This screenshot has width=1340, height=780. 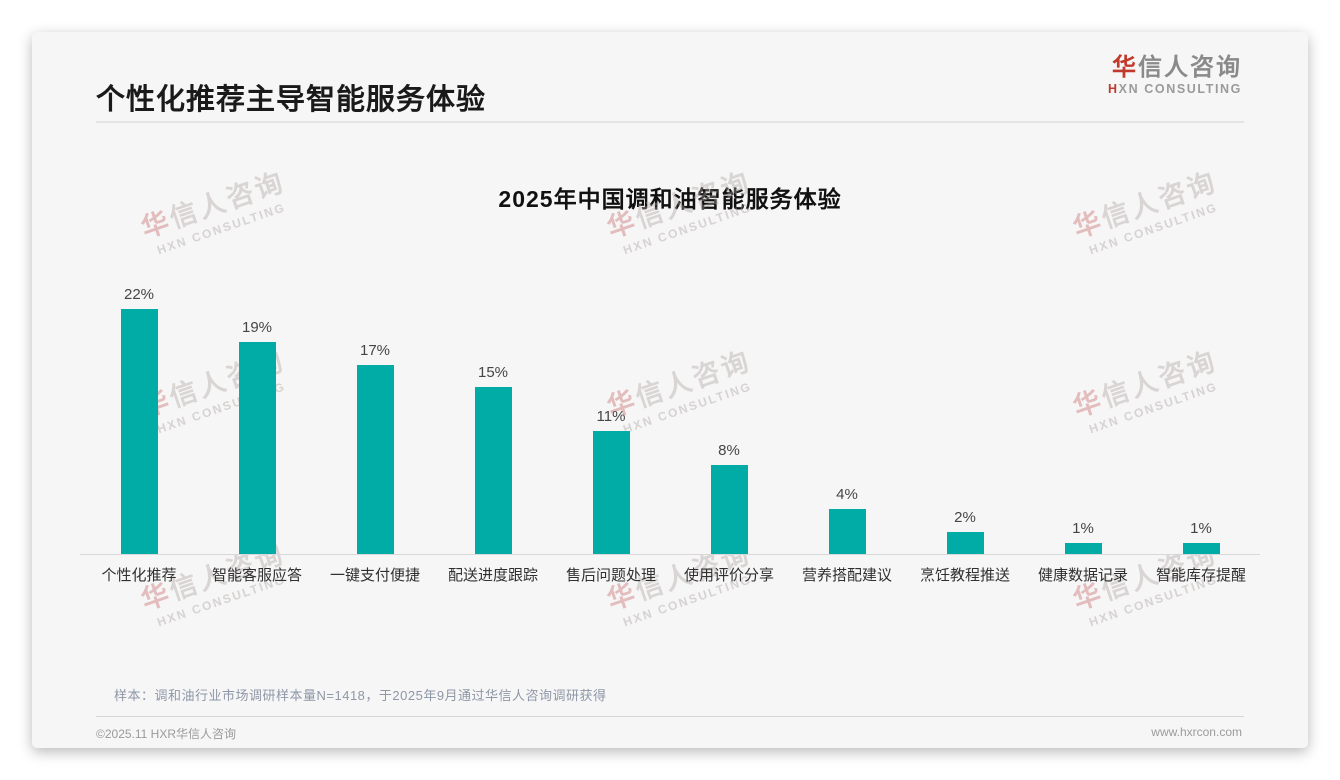 I want to click on company-logo: 华信人咨询 HXN CONSULTING, so click(x=1175, y=75).